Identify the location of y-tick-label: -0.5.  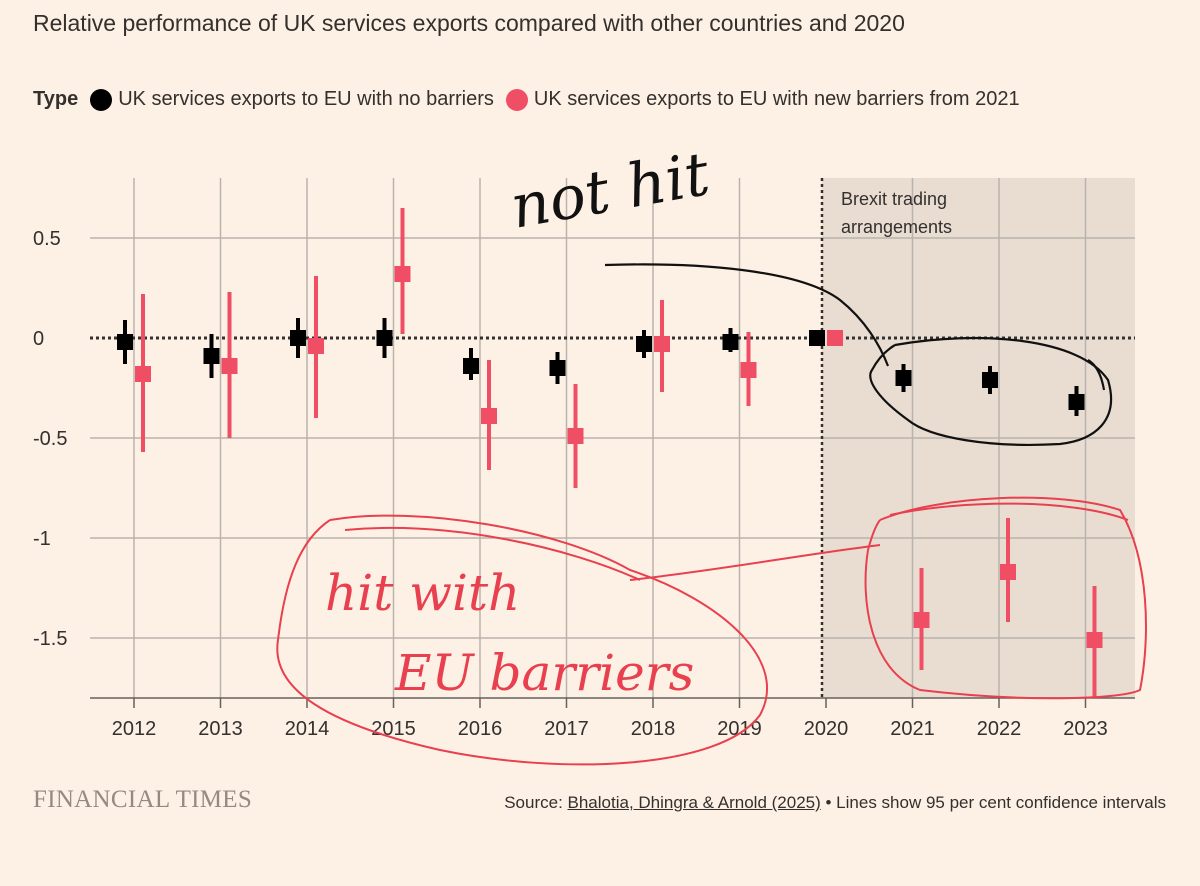
(50, 439).